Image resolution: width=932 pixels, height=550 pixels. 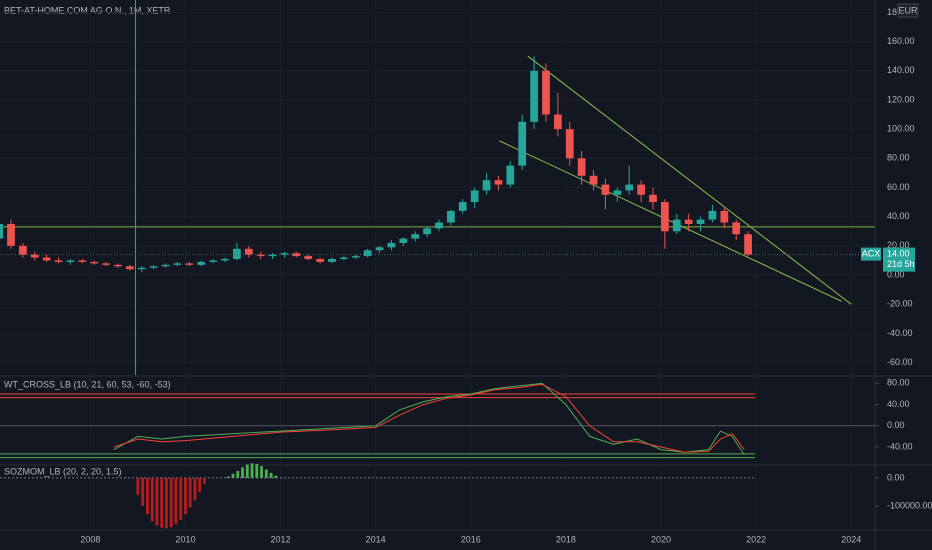 I want to click on trendline, so click(x=670, y=221).